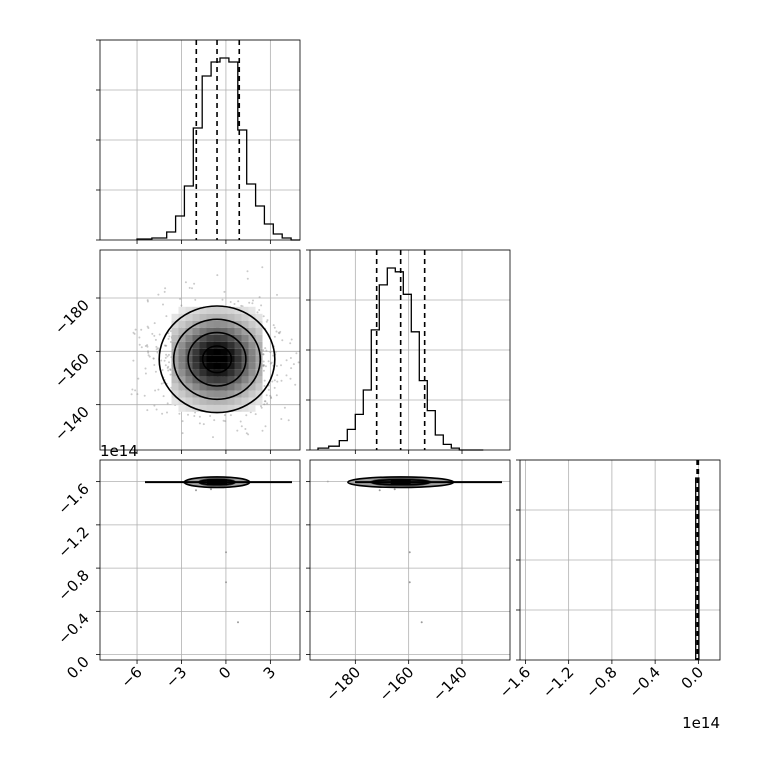  What do you see at coordinates (400, 350) in the screenshot?
I see `content-p11` at bounding box center [400, 350].